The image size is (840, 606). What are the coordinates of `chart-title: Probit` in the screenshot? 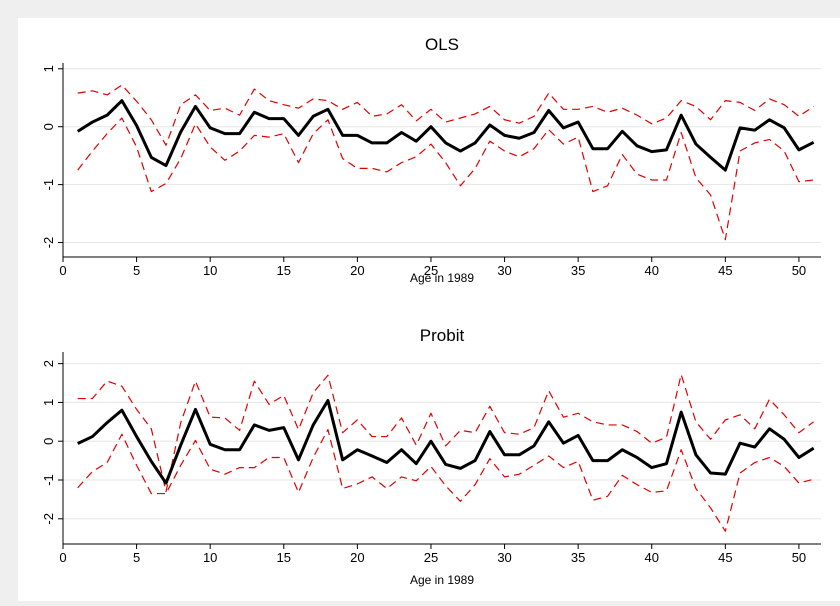 It's located at (442, 335).